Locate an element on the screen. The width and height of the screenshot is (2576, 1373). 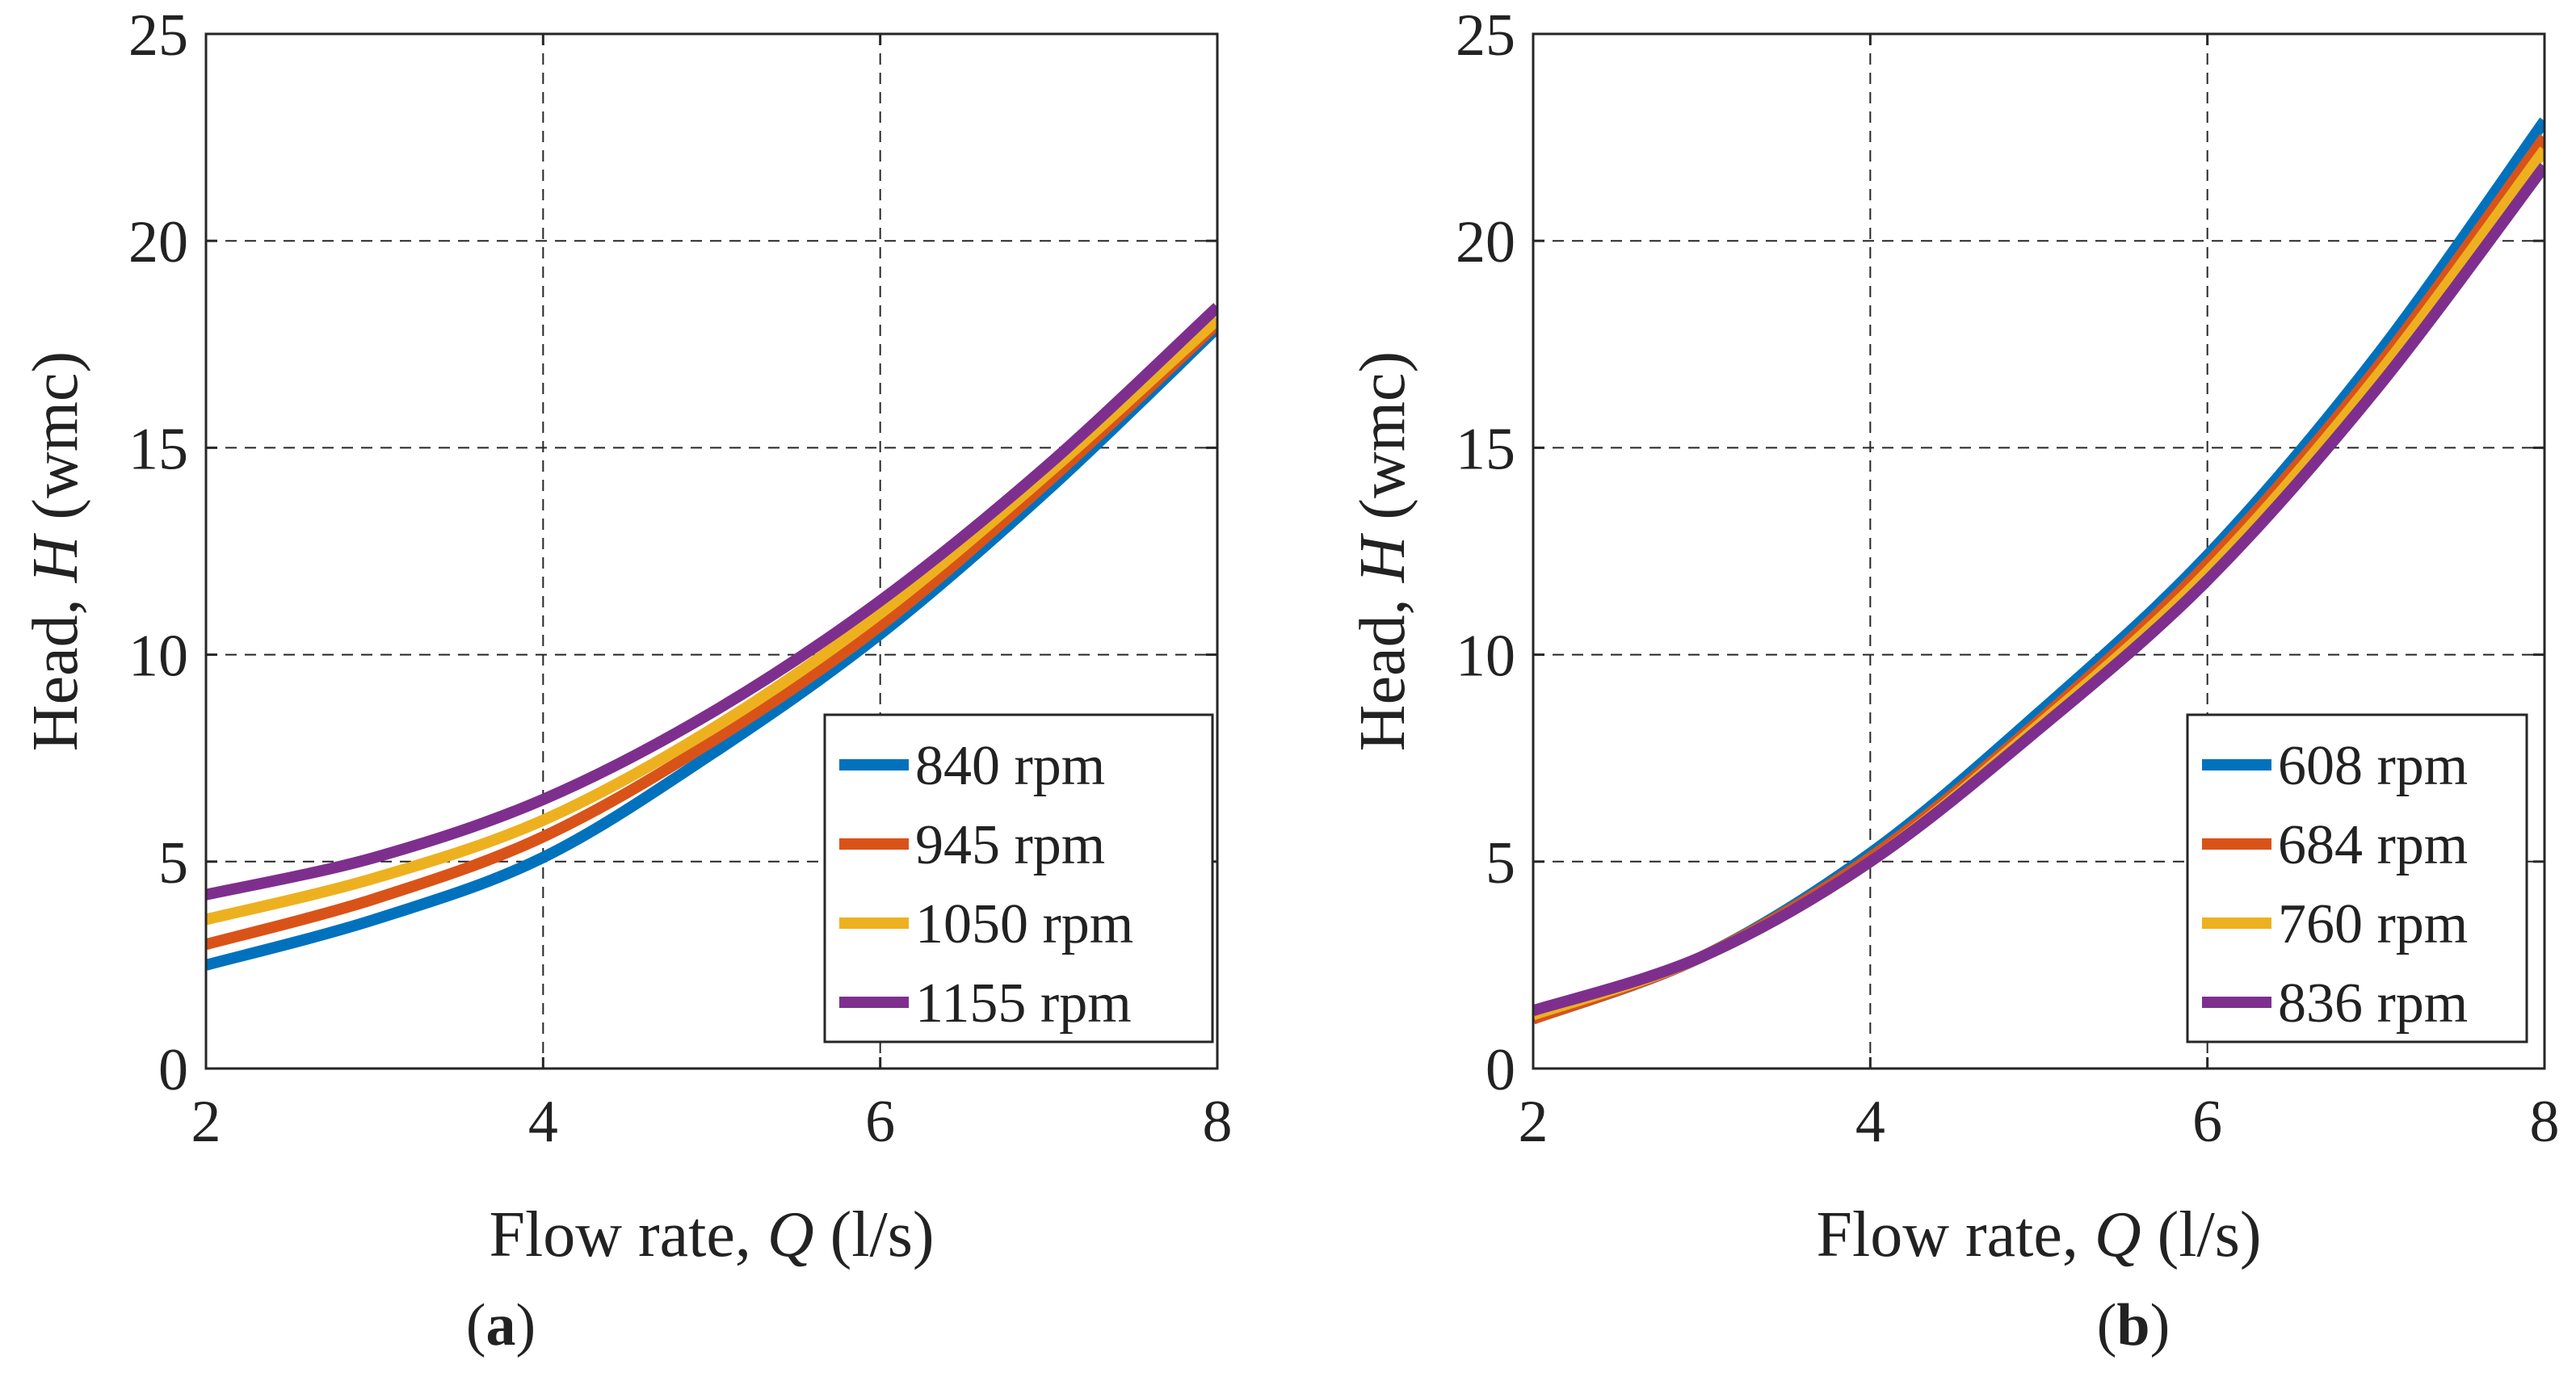
legend-entry-label: 840 rpm is located at coordinates (1010, 766).